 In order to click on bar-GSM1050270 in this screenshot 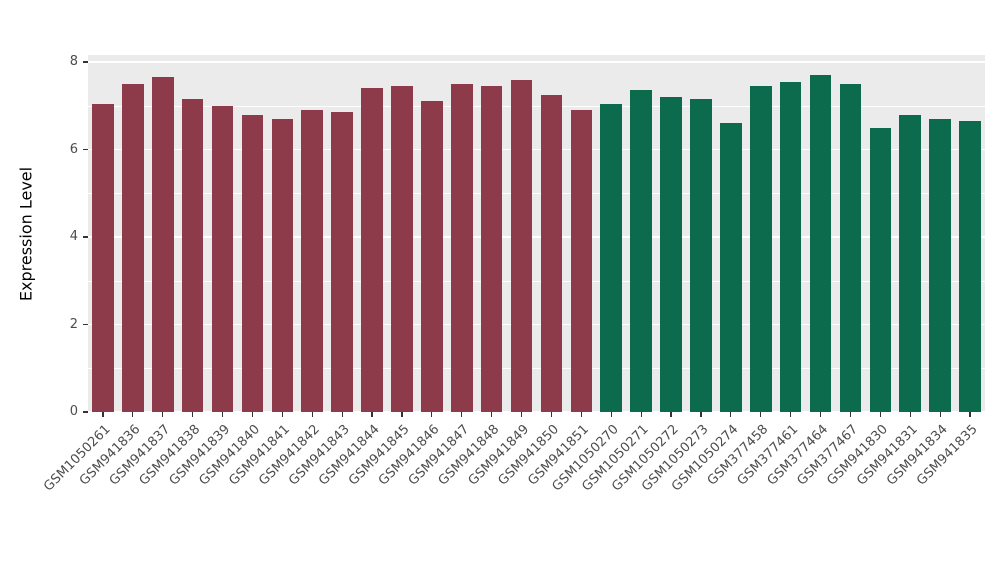, I will do `click(611, 257)`.